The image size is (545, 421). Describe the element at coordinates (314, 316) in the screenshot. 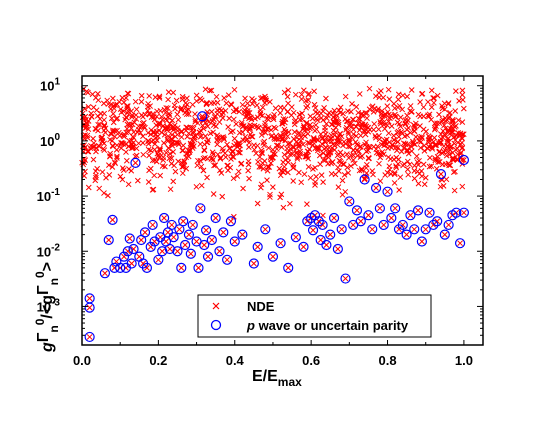

I see `legend: NDE p wave or uncertain parity` at that location.